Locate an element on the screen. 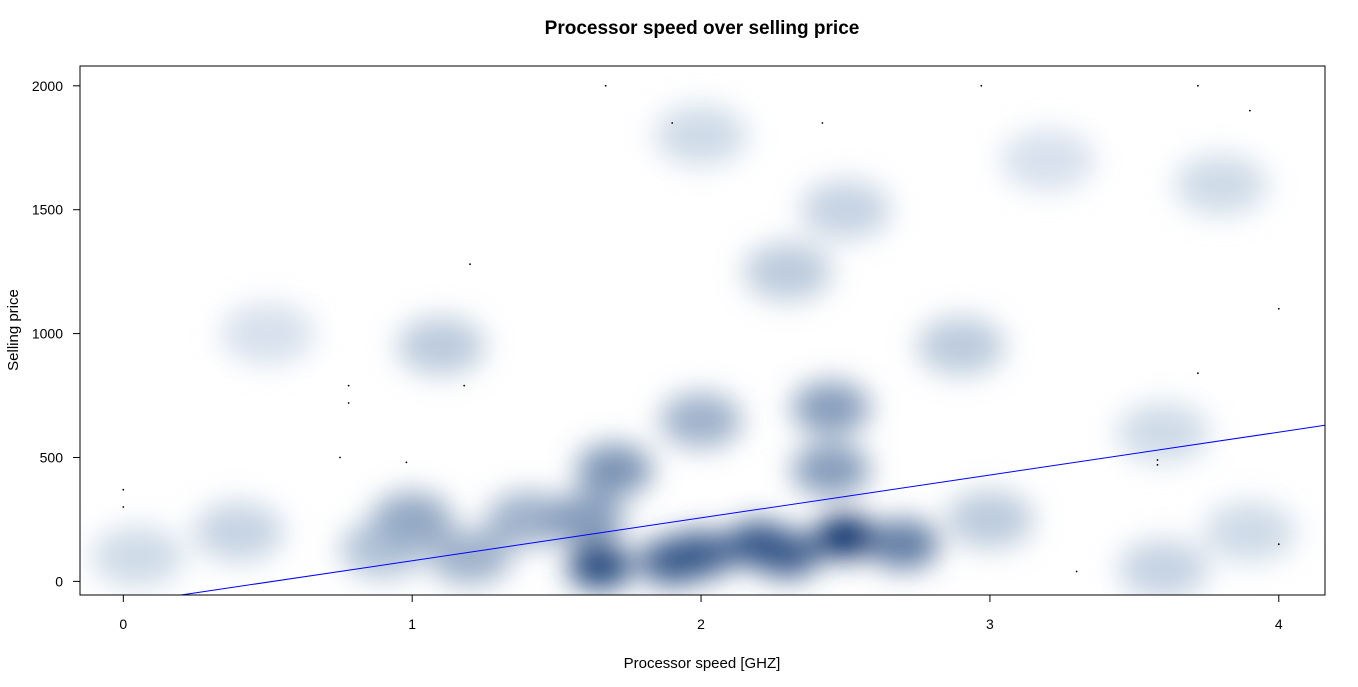  y-tick-label: 0 is located at coordinates (59, 581).